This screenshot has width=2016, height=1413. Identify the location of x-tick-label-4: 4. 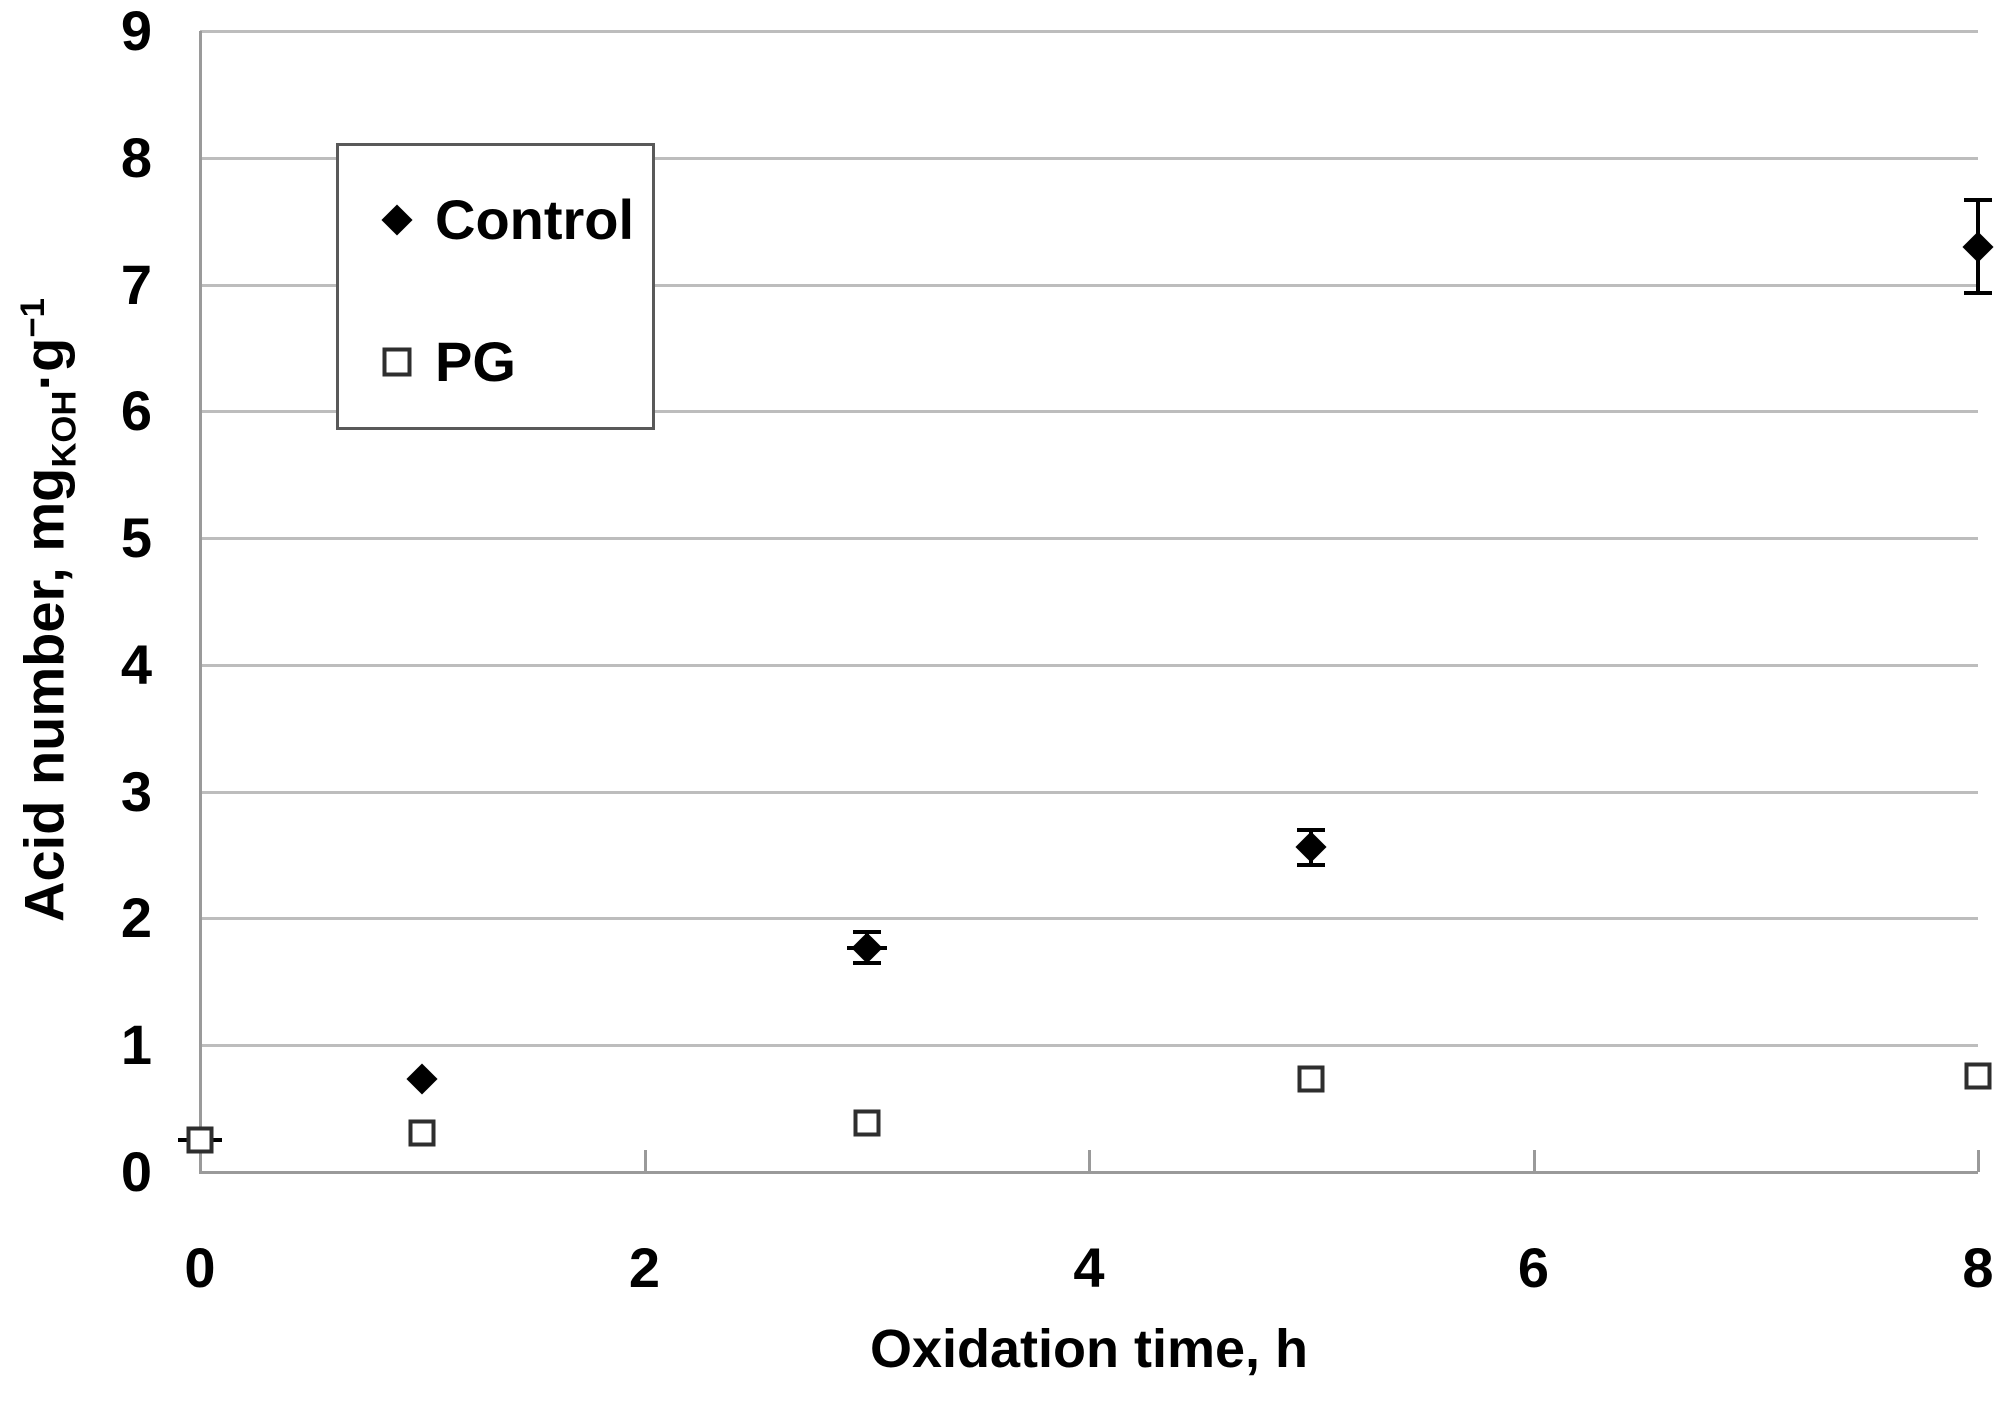
(1089, 1267).